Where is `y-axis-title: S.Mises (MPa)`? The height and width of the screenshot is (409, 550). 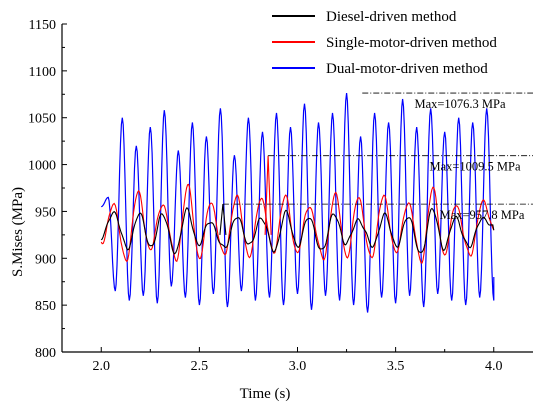 y-axis-title: S.Mises (MPa) is located at coordinates (18, 232).